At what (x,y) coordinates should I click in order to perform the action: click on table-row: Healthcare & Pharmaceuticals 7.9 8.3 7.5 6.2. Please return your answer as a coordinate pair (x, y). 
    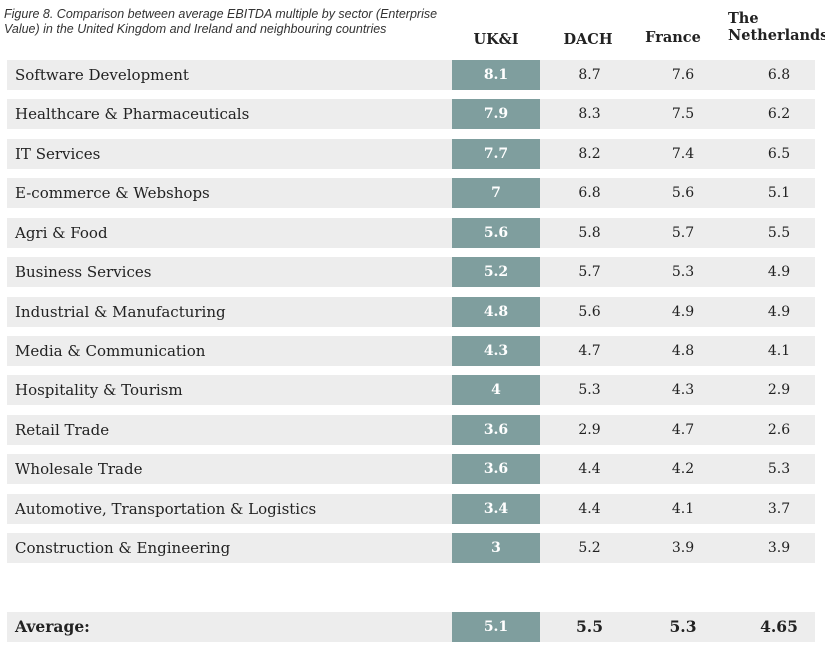
    Looking at the image, I should click on (411, 114).